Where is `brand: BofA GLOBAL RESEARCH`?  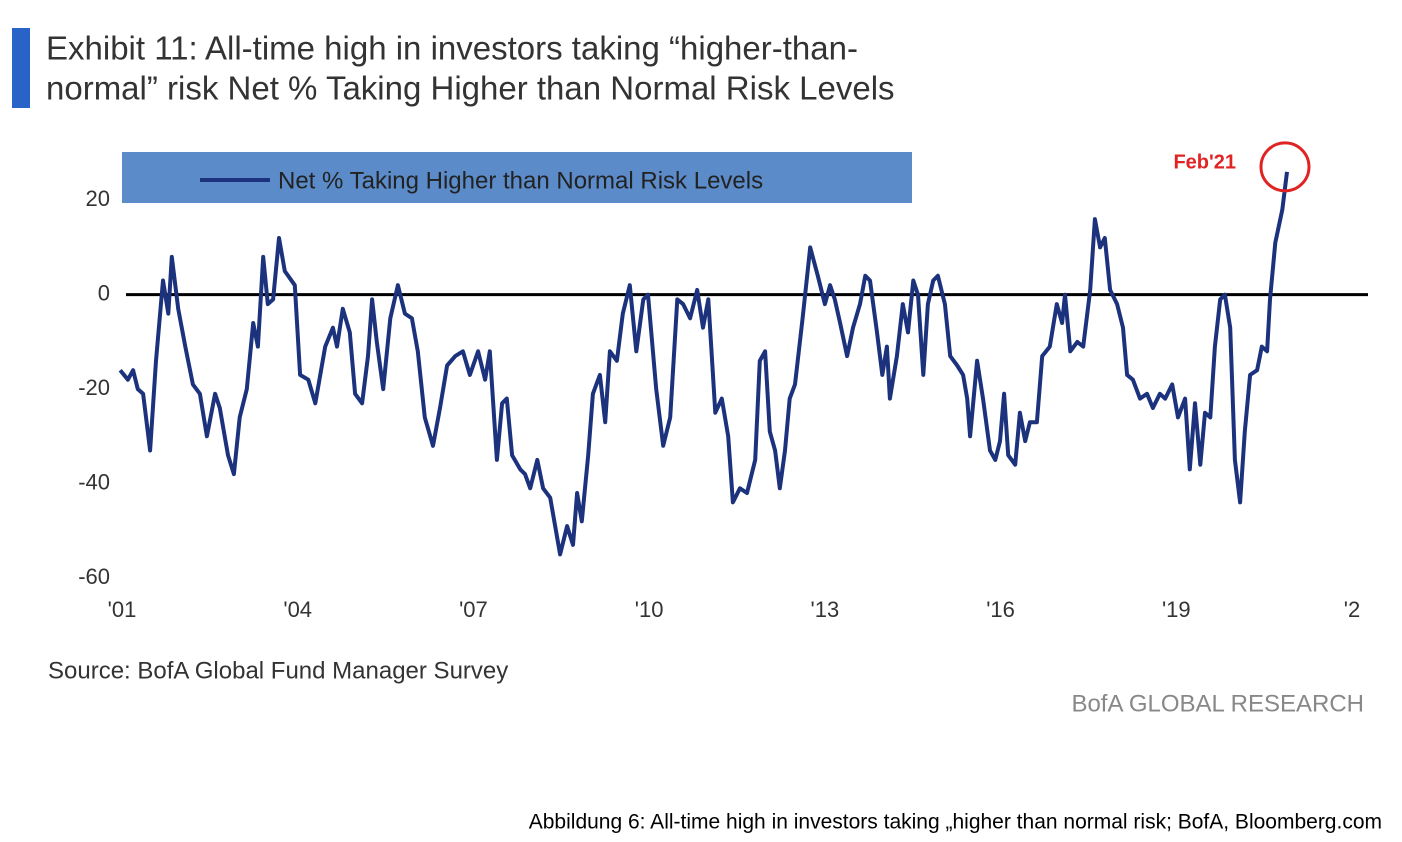
brand: BofA GLOBAL RESEARCH is located at coordinates (1217, 703).